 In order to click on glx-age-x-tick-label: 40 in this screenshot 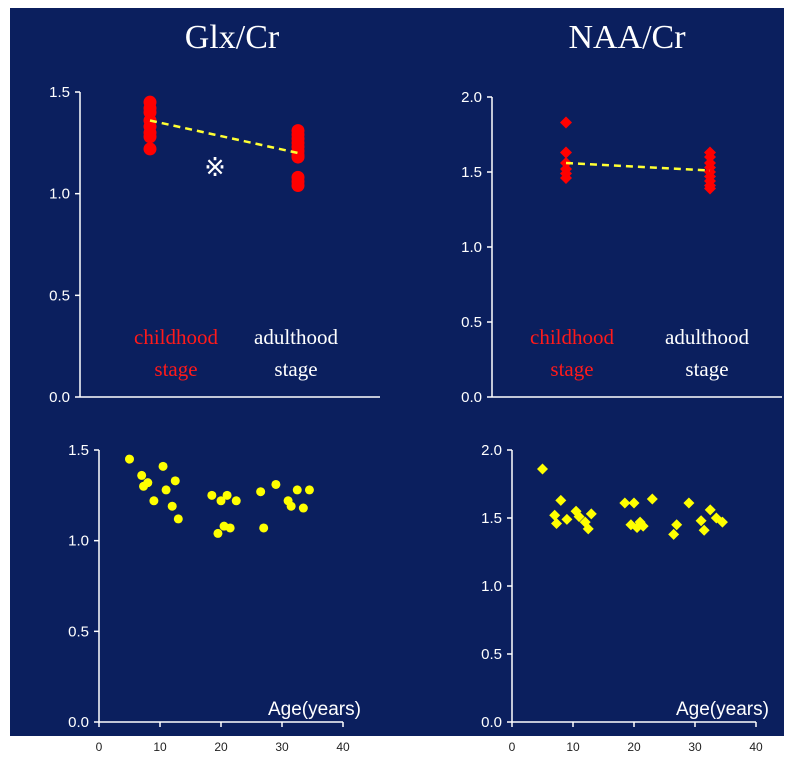, I will do `click(343, 747)`.